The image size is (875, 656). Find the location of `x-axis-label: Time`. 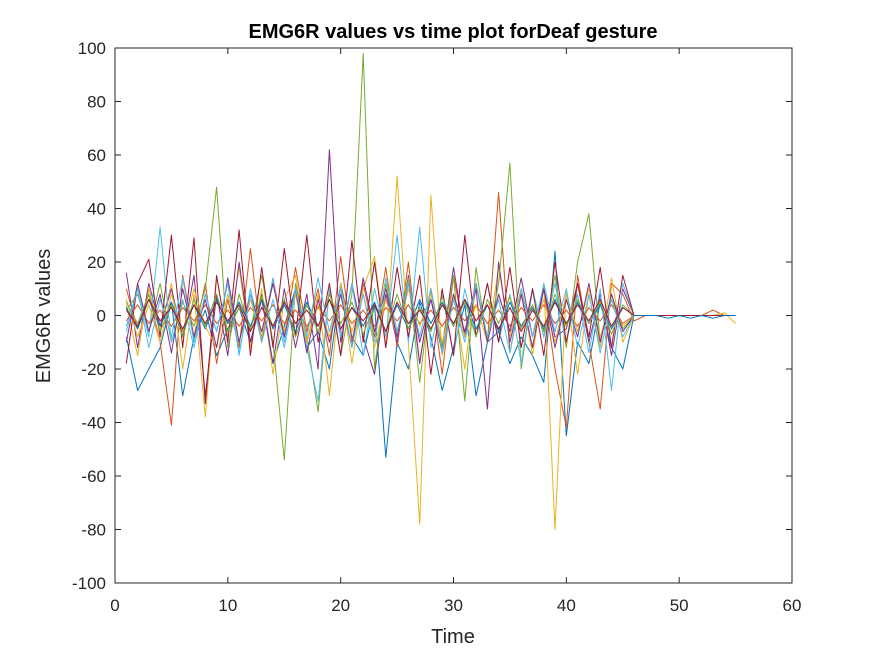

x-axis-label: Time is located at coordinates (453, 637).